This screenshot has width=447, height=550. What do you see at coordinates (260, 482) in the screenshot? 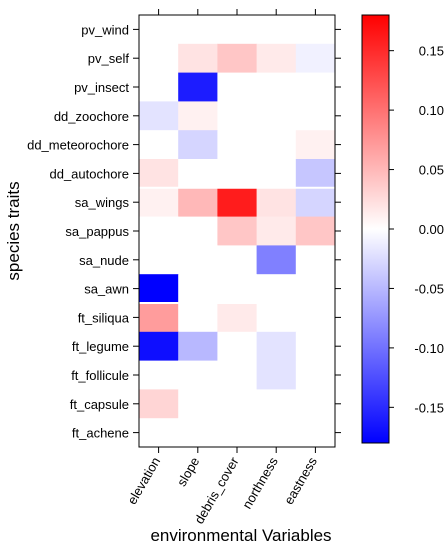
I see `x-tick-label: northness` at bounding box center [260, 482].